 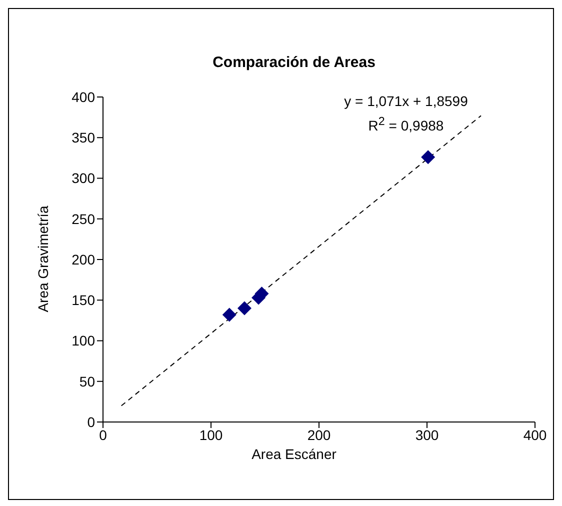 What do you see at coordinates (84, 96) in the screenshot?
I see `y-tick-label: 400` at bounding box center [84, 96].